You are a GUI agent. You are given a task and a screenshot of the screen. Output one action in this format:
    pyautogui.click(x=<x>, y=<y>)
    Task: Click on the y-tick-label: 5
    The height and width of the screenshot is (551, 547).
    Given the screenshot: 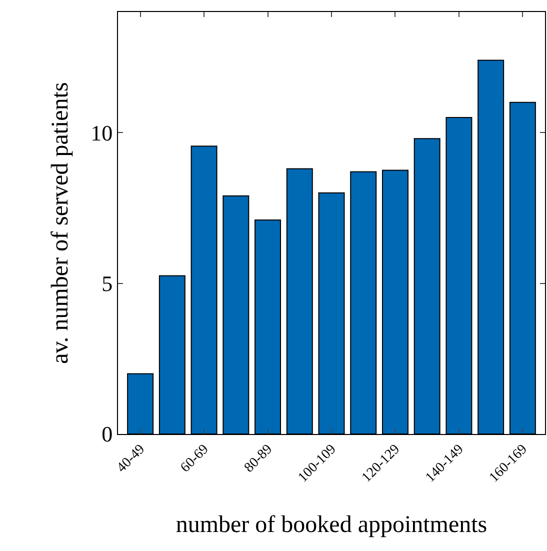 What is the action you would take?
    pyautogui.click(x=107, y=283)
    